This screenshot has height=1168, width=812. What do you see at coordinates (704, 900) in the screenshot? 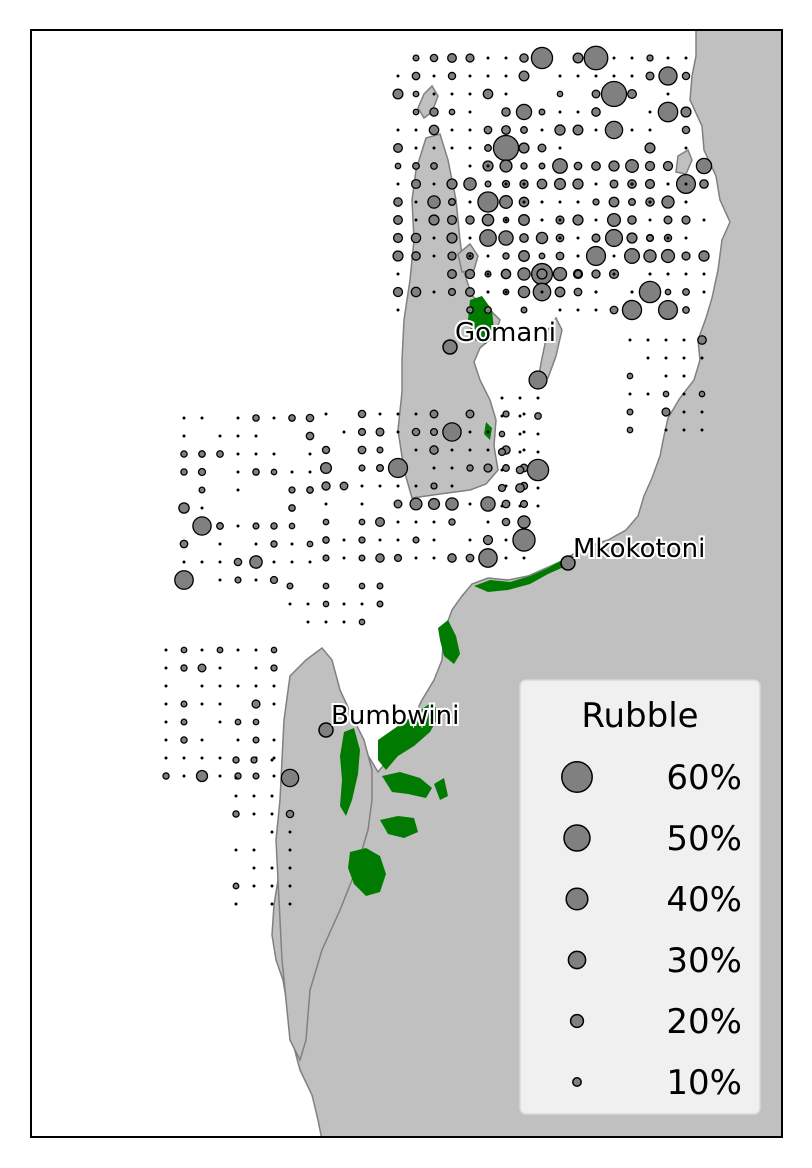
I see `legend-label-40: 40%` at bounding box center [704, 900].